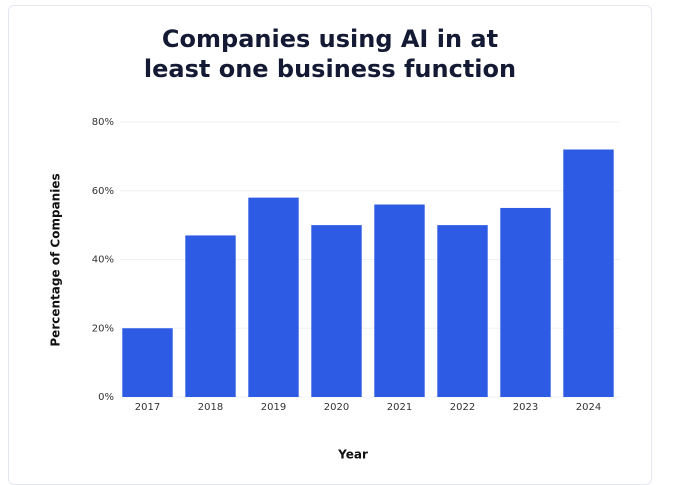  I want to click on y-tick-label: 80%, so click(103, 122).